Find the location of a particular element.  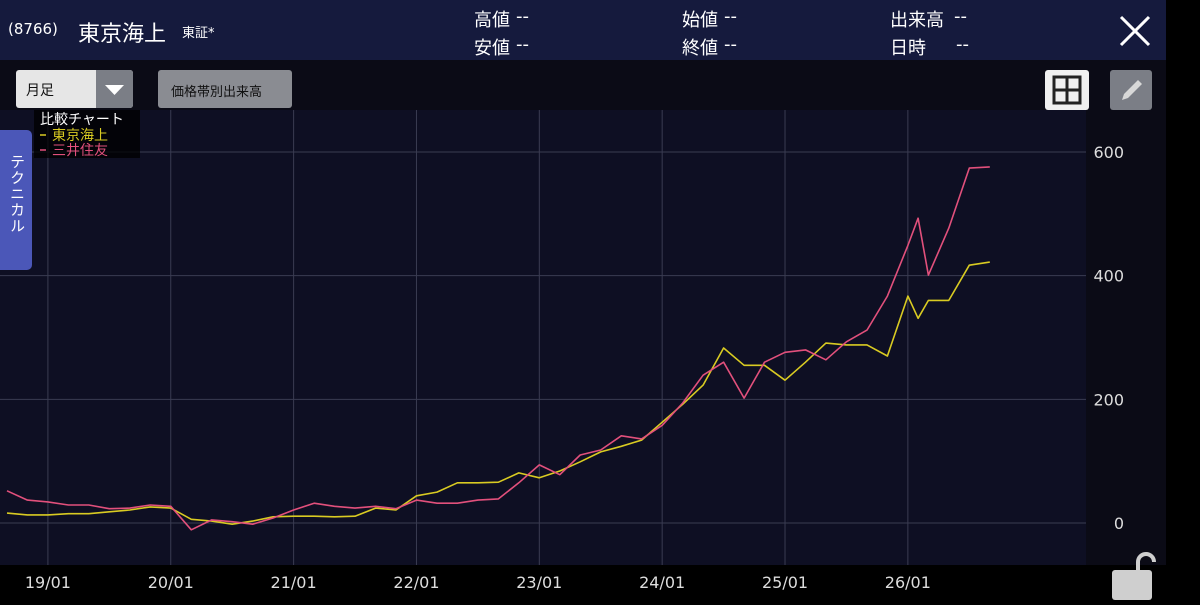

side-tab-label: テクニカル is located at coordinates (17, 194).